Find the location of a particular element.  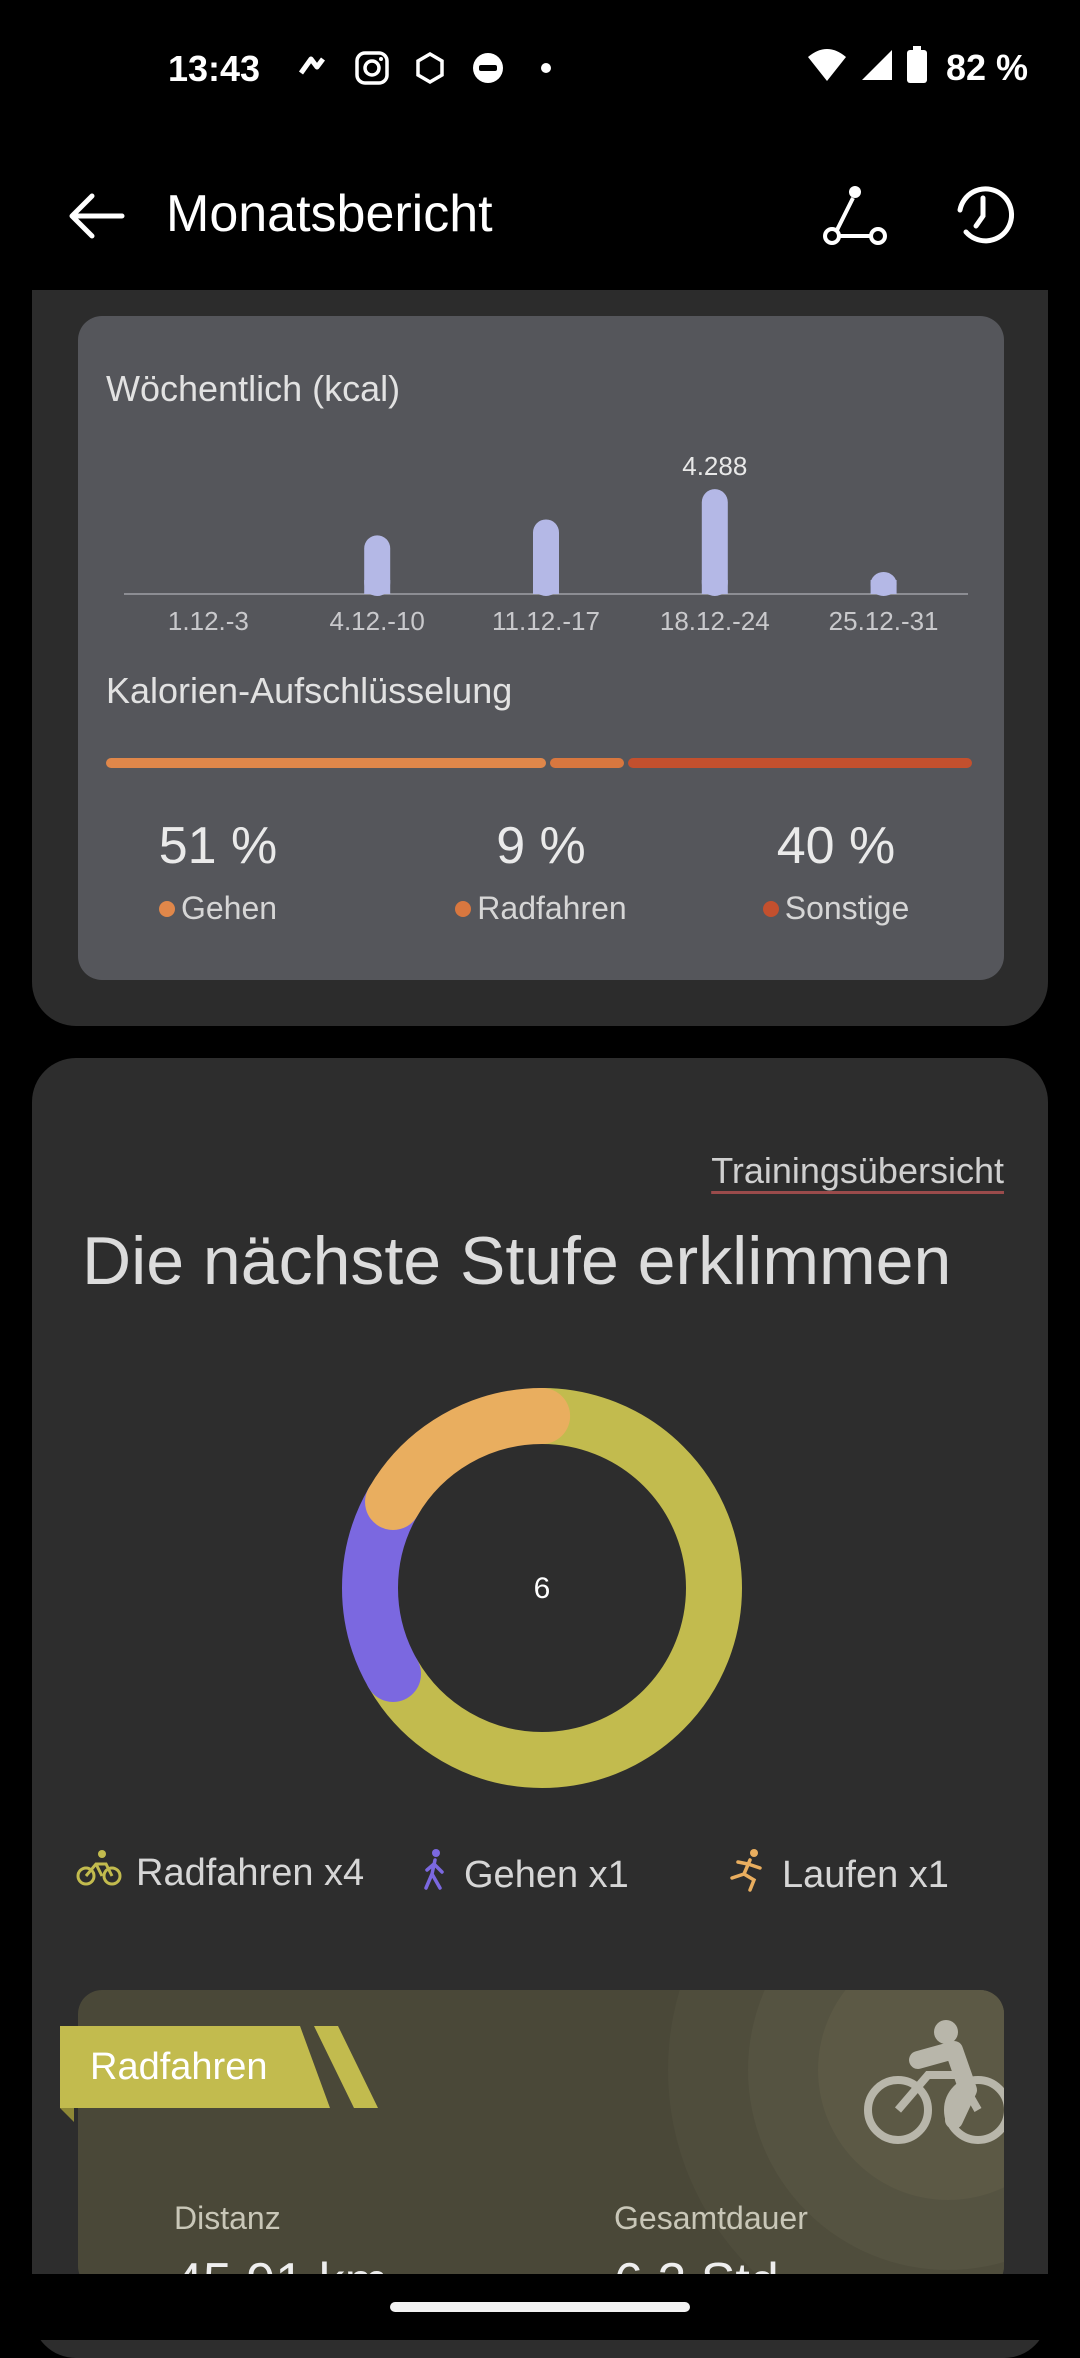

instagram-icon is located at coordinates (372, 68).